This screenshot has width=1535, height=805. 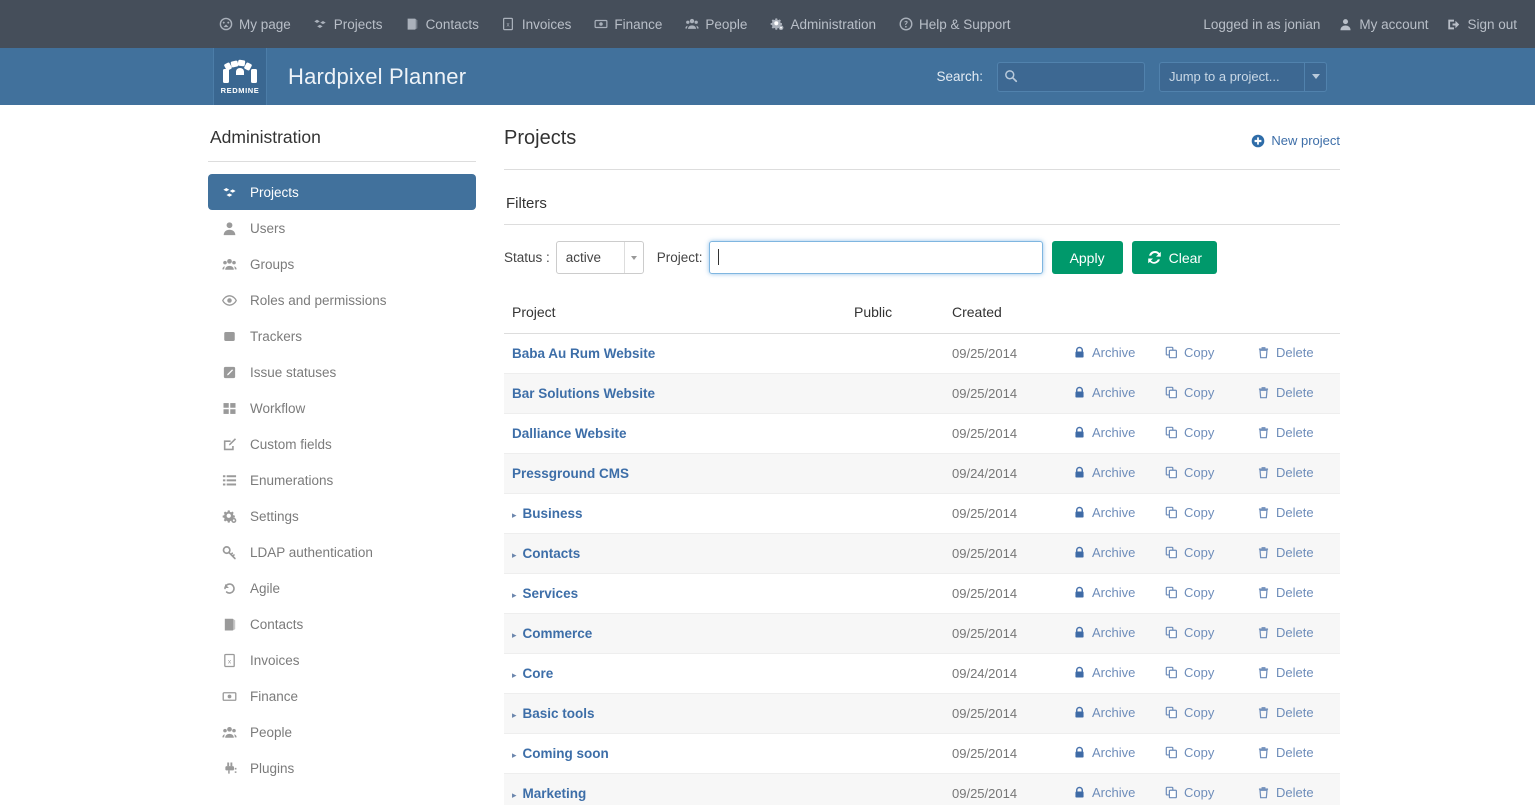 I want to click on sidebar-item-custom-fields: Custom fields, so click(x=342, y=444).